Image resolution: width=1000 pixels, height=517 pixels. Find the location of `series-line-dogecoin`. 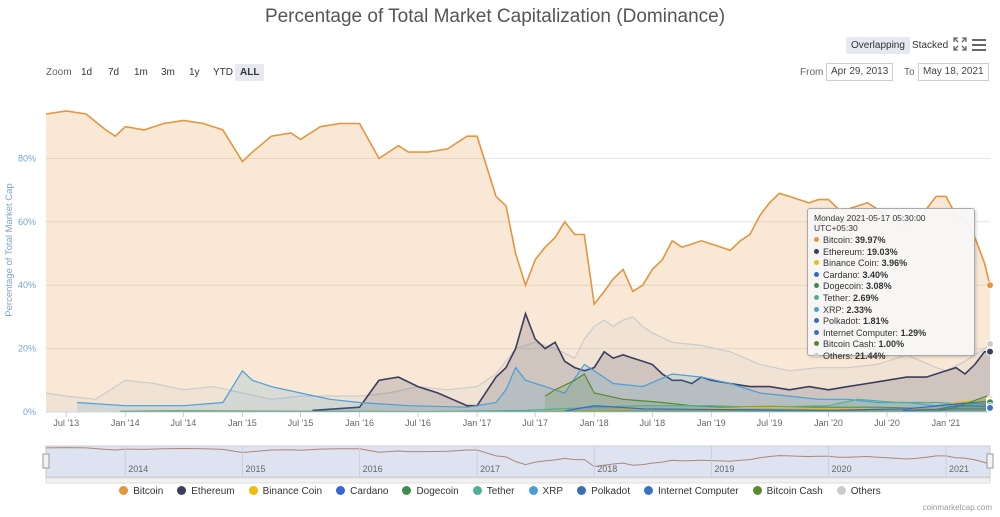

series-line-dogecoin is located at coordinates (555, 404).